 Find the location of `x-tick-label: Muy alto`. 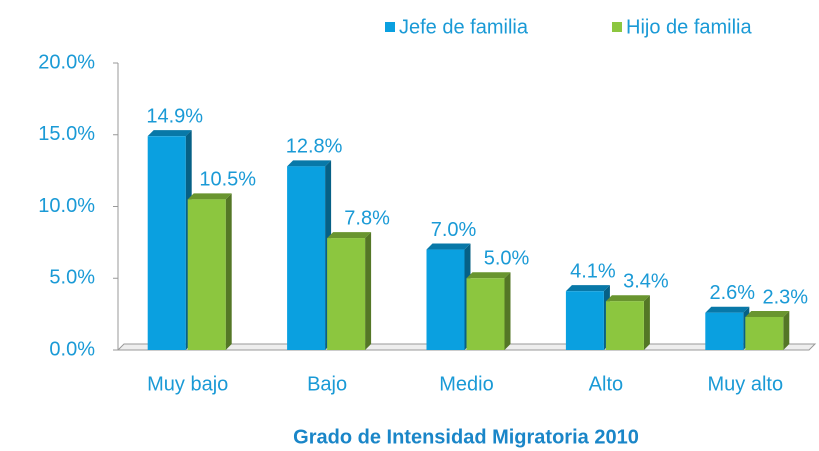

x-tick-label: Muy alto is located at coordinates (746, 384).